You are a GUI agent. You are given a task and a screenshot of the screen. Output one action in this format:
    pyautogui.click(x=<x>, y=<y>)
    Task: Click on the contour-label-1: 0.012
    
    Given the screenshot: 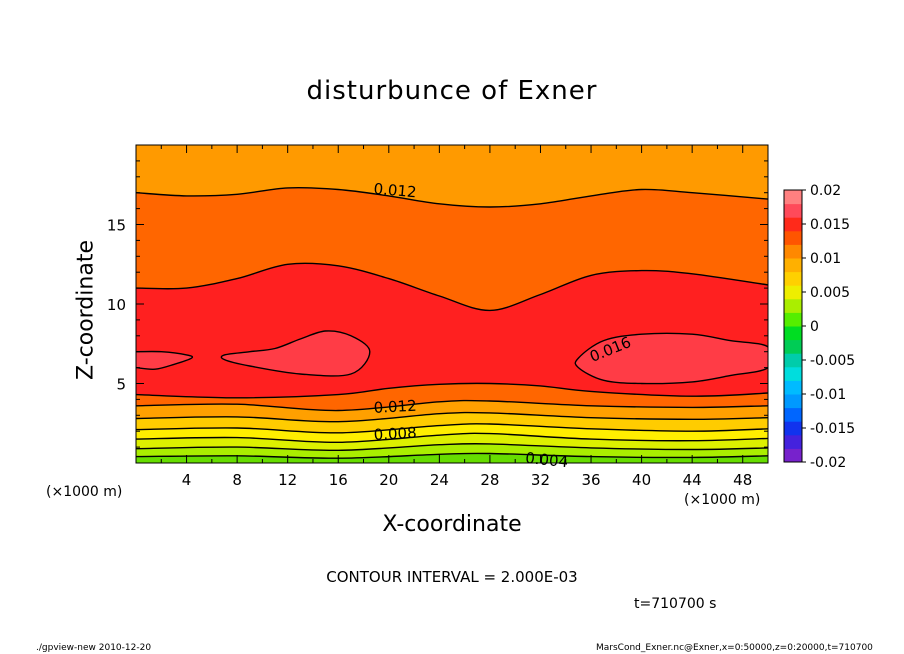 What is the action you would take?
    pyautogui.click(x=395, y=407)
    